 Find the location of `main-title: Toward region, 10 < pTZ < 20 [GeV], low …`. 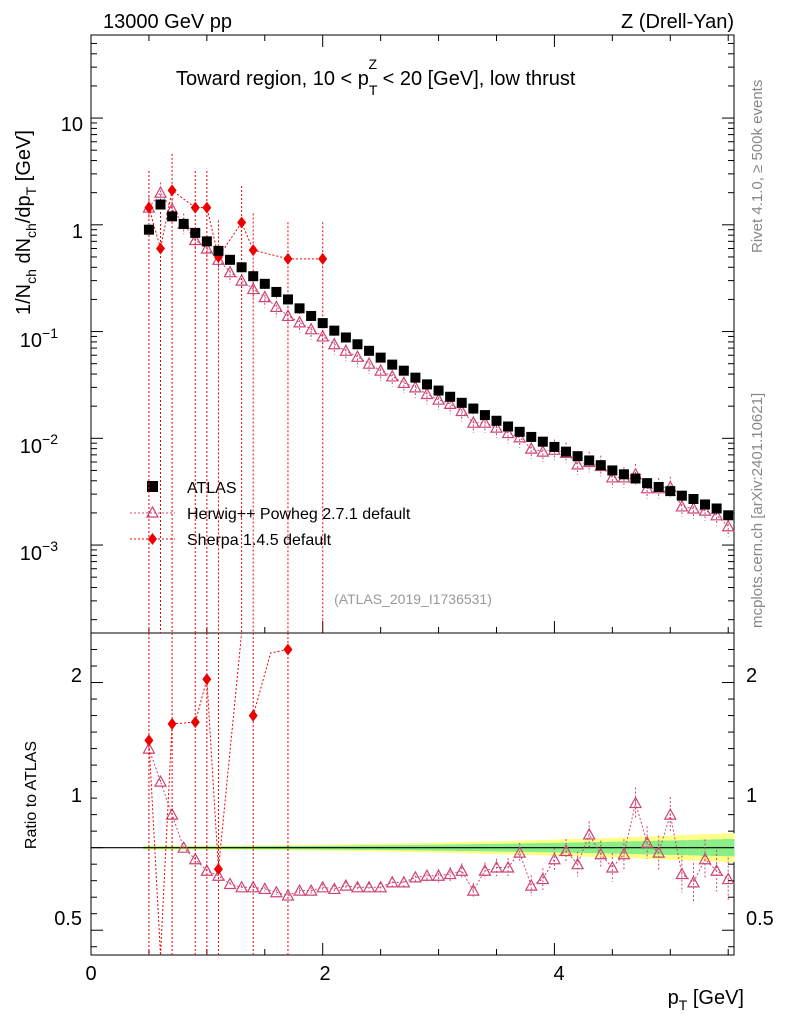

main-title: Toward region, 10 < pTZ < 20 [GeV], low … is located at coordinates (376, 77).